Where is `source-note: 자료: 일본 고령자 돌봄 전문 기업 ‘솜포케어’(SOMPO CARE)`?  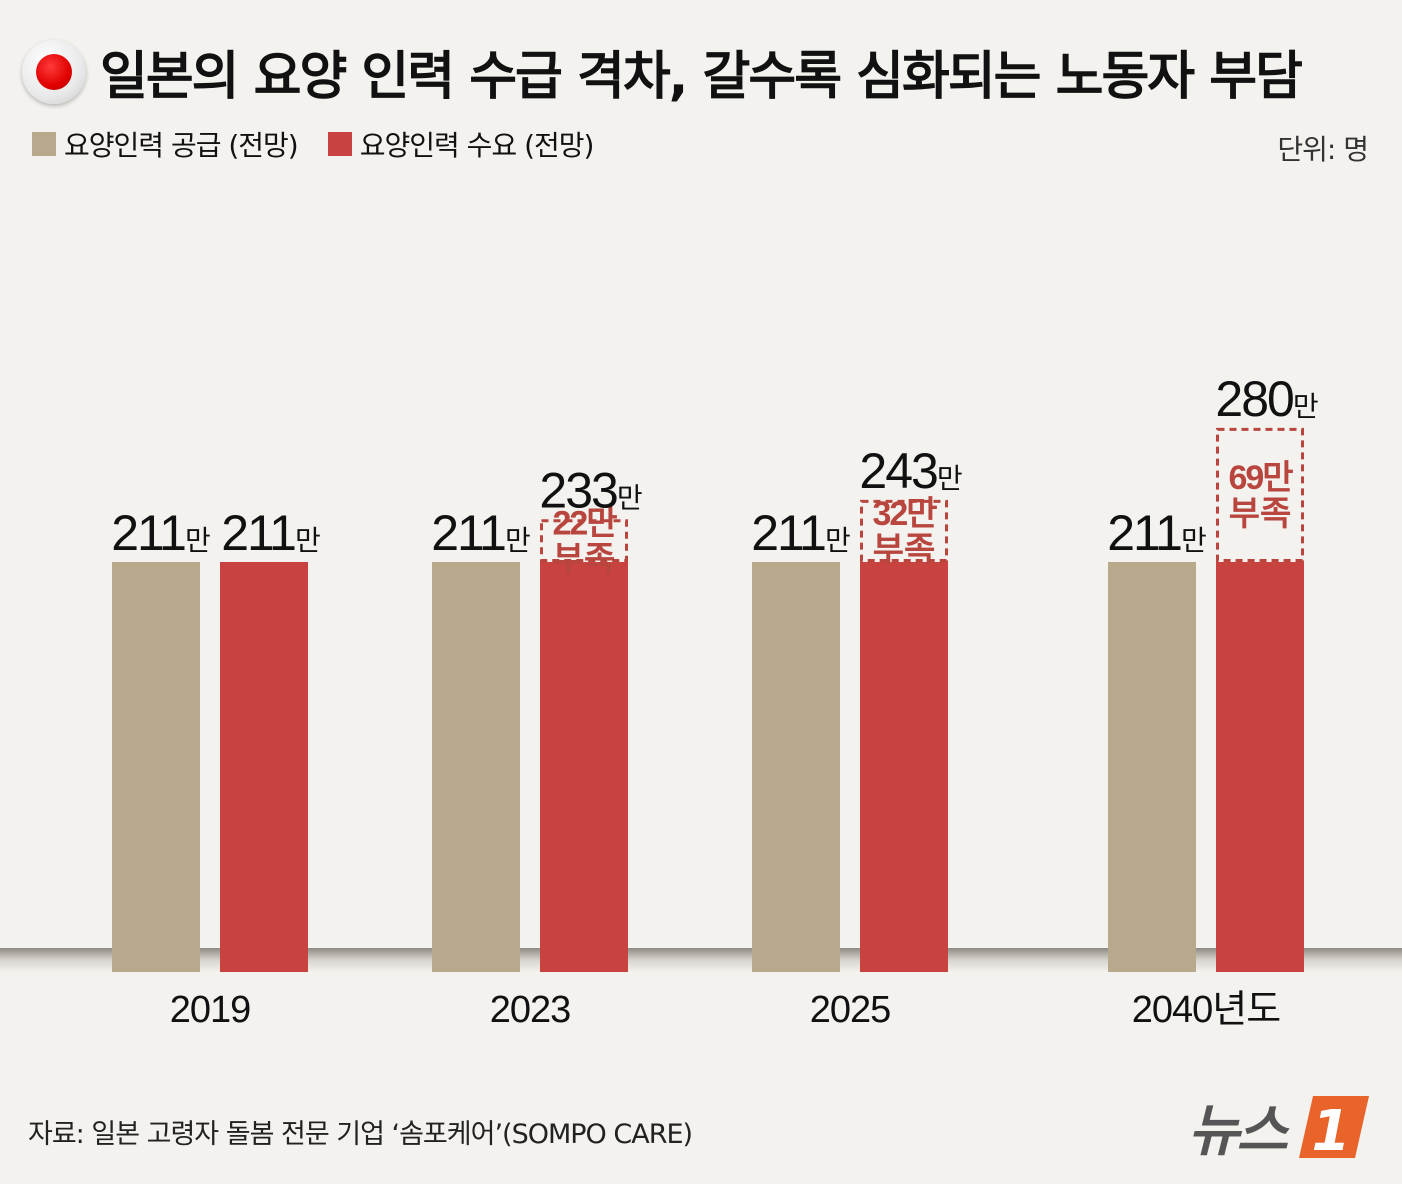 source-note: 자료: 일본 고령자 돌봄 전문 기업 ‘솜포케어’(SOMPO CARE) is located at coordinates (360, 1134).